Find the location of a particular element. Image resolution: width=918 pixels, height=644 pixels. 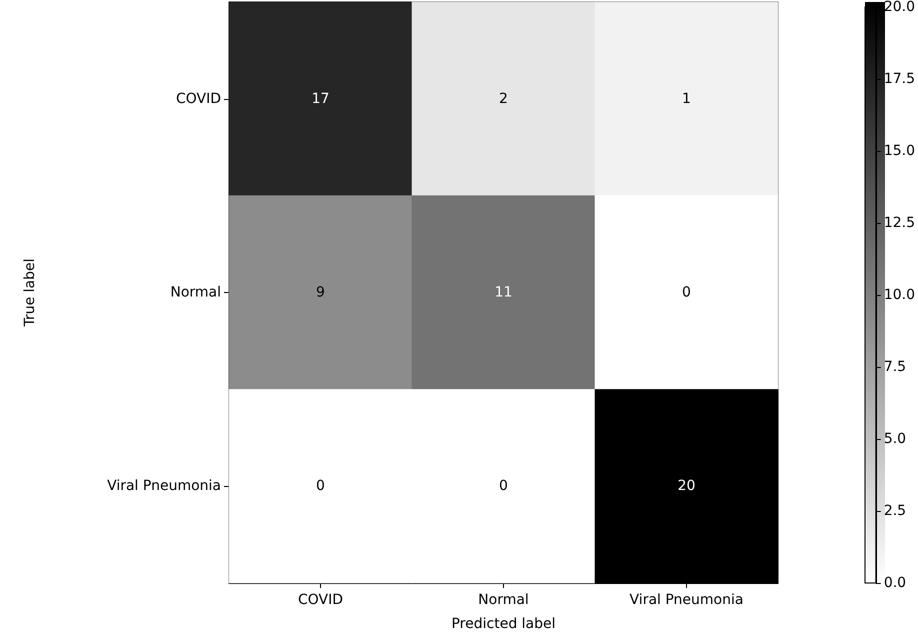

x-tick-label: COVID is located at coordinates (321, 600).